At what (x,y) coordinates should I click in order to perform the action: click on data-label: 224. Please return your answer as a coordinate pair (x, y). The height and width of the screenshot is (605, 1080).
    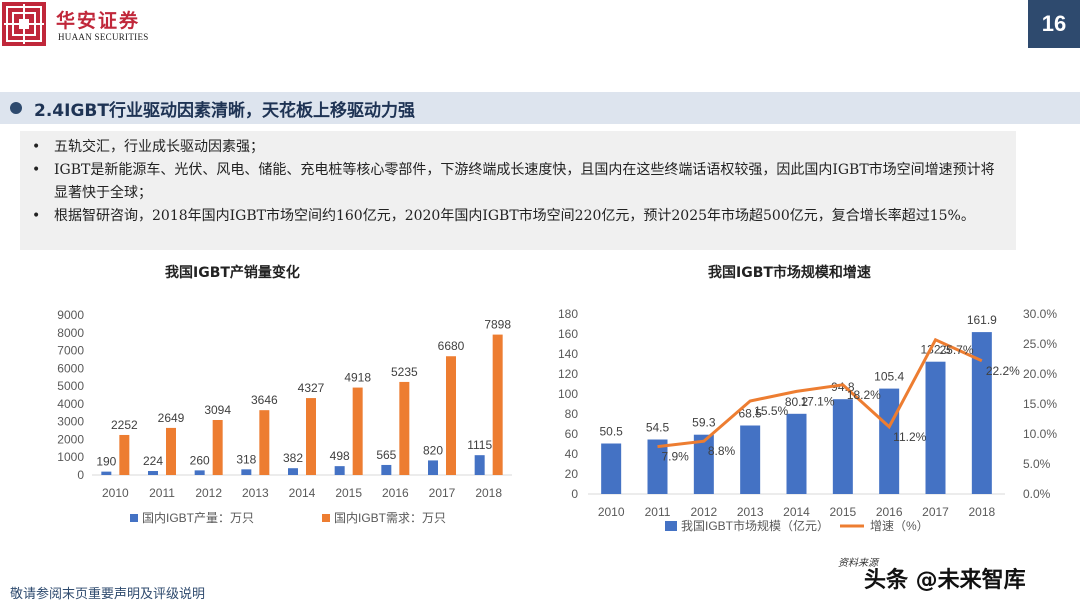
    Looking at the image, I should click on (153, 461).